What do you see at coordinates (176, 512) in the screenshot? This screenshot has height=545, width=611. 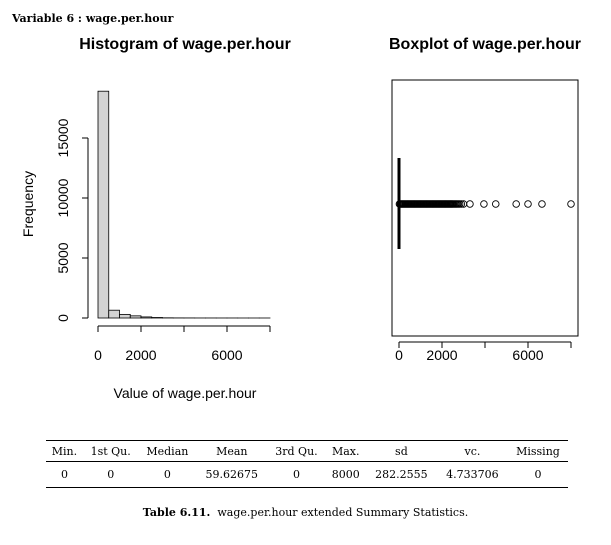 I see `caption-label: Table 6.11.` at bounding box center [176, 512].